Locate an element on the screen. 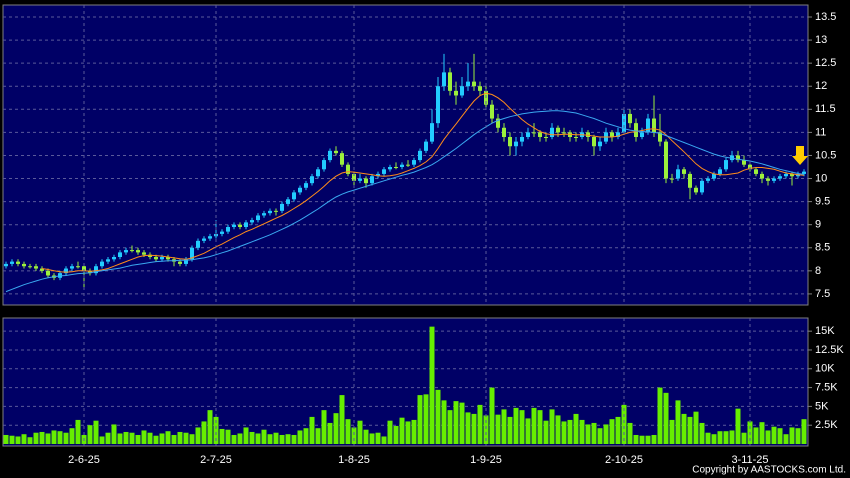 Image resolution: width=850 pixels, height=478 pixels. y-tick-label: 7.5K is located at coordinates (826, 387).